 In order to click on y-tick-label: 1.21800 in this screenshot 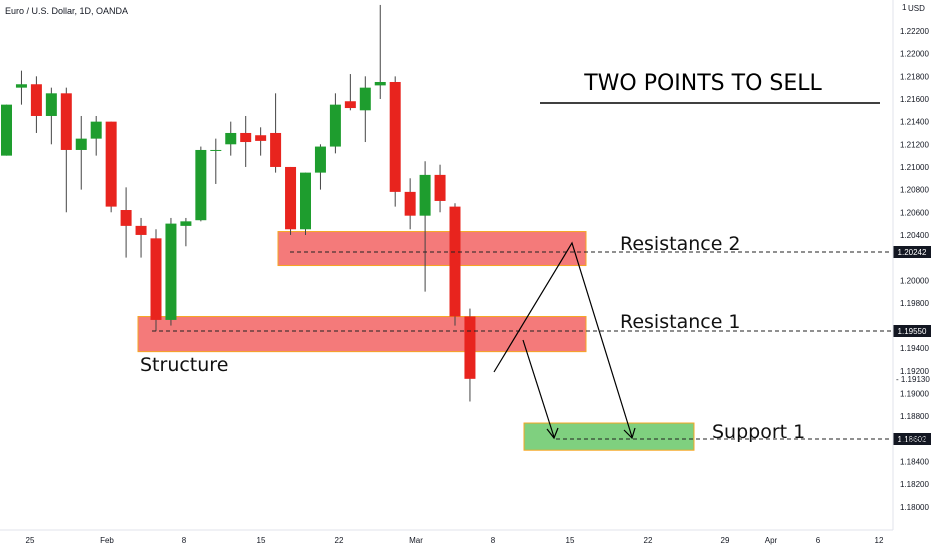, I will do `click(914, 76)`.